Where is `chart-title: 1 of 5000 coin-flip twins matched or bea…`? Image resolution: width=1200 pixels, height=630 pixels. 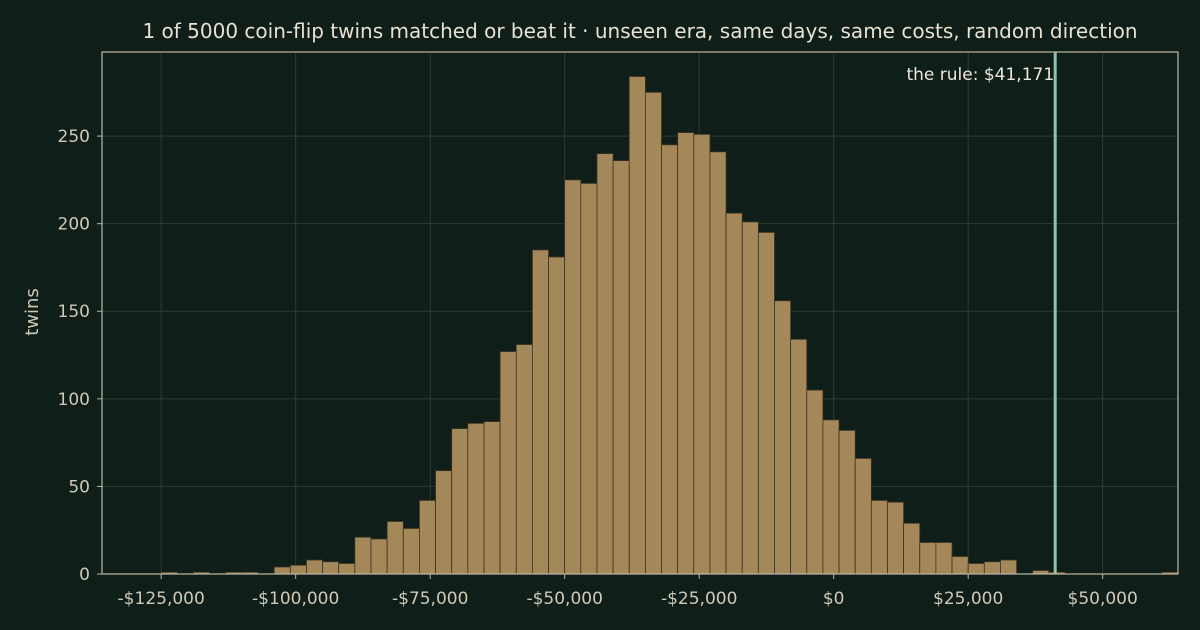
chart-title: 1 of 5000 coin-flip twins matched or bea… is located at coordinates (639, 31).